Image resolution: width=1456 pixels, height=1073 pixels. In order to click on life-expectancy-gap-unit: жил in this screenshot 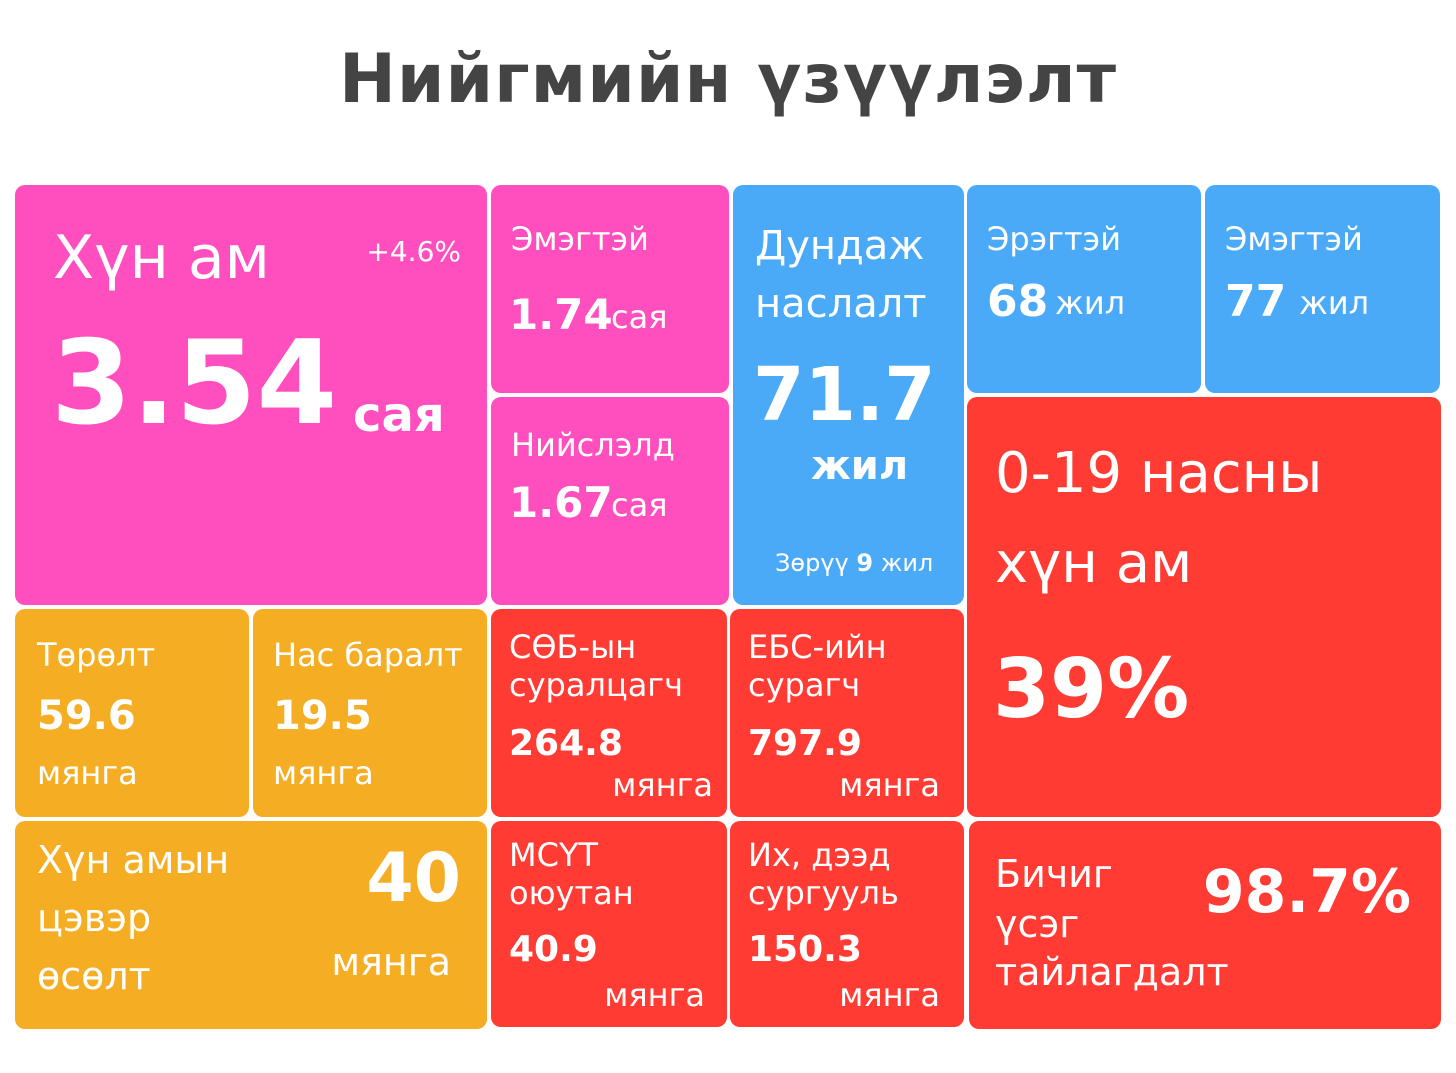, I will do `click(907, 563)`.